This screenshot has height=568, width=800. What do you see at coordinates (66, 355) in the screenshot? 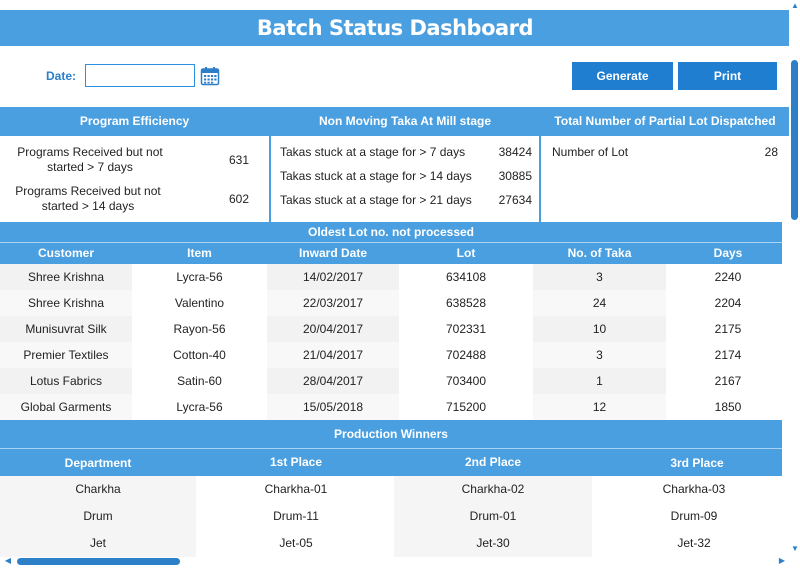
I see `table-cell: Premier Textiles` at bounding box center [66, 355].